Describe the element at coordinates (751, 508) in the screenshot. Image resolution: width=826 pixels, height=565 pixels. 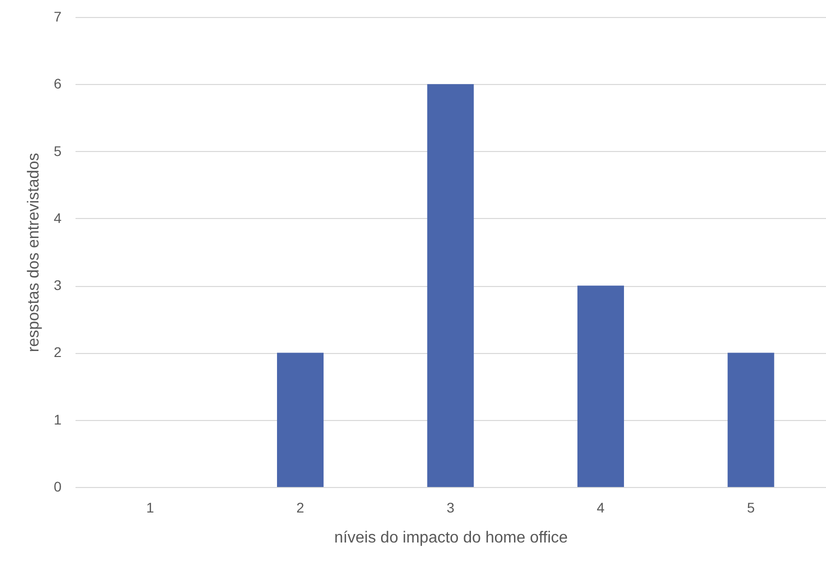
I see `x-tick-label: 5` at that location.